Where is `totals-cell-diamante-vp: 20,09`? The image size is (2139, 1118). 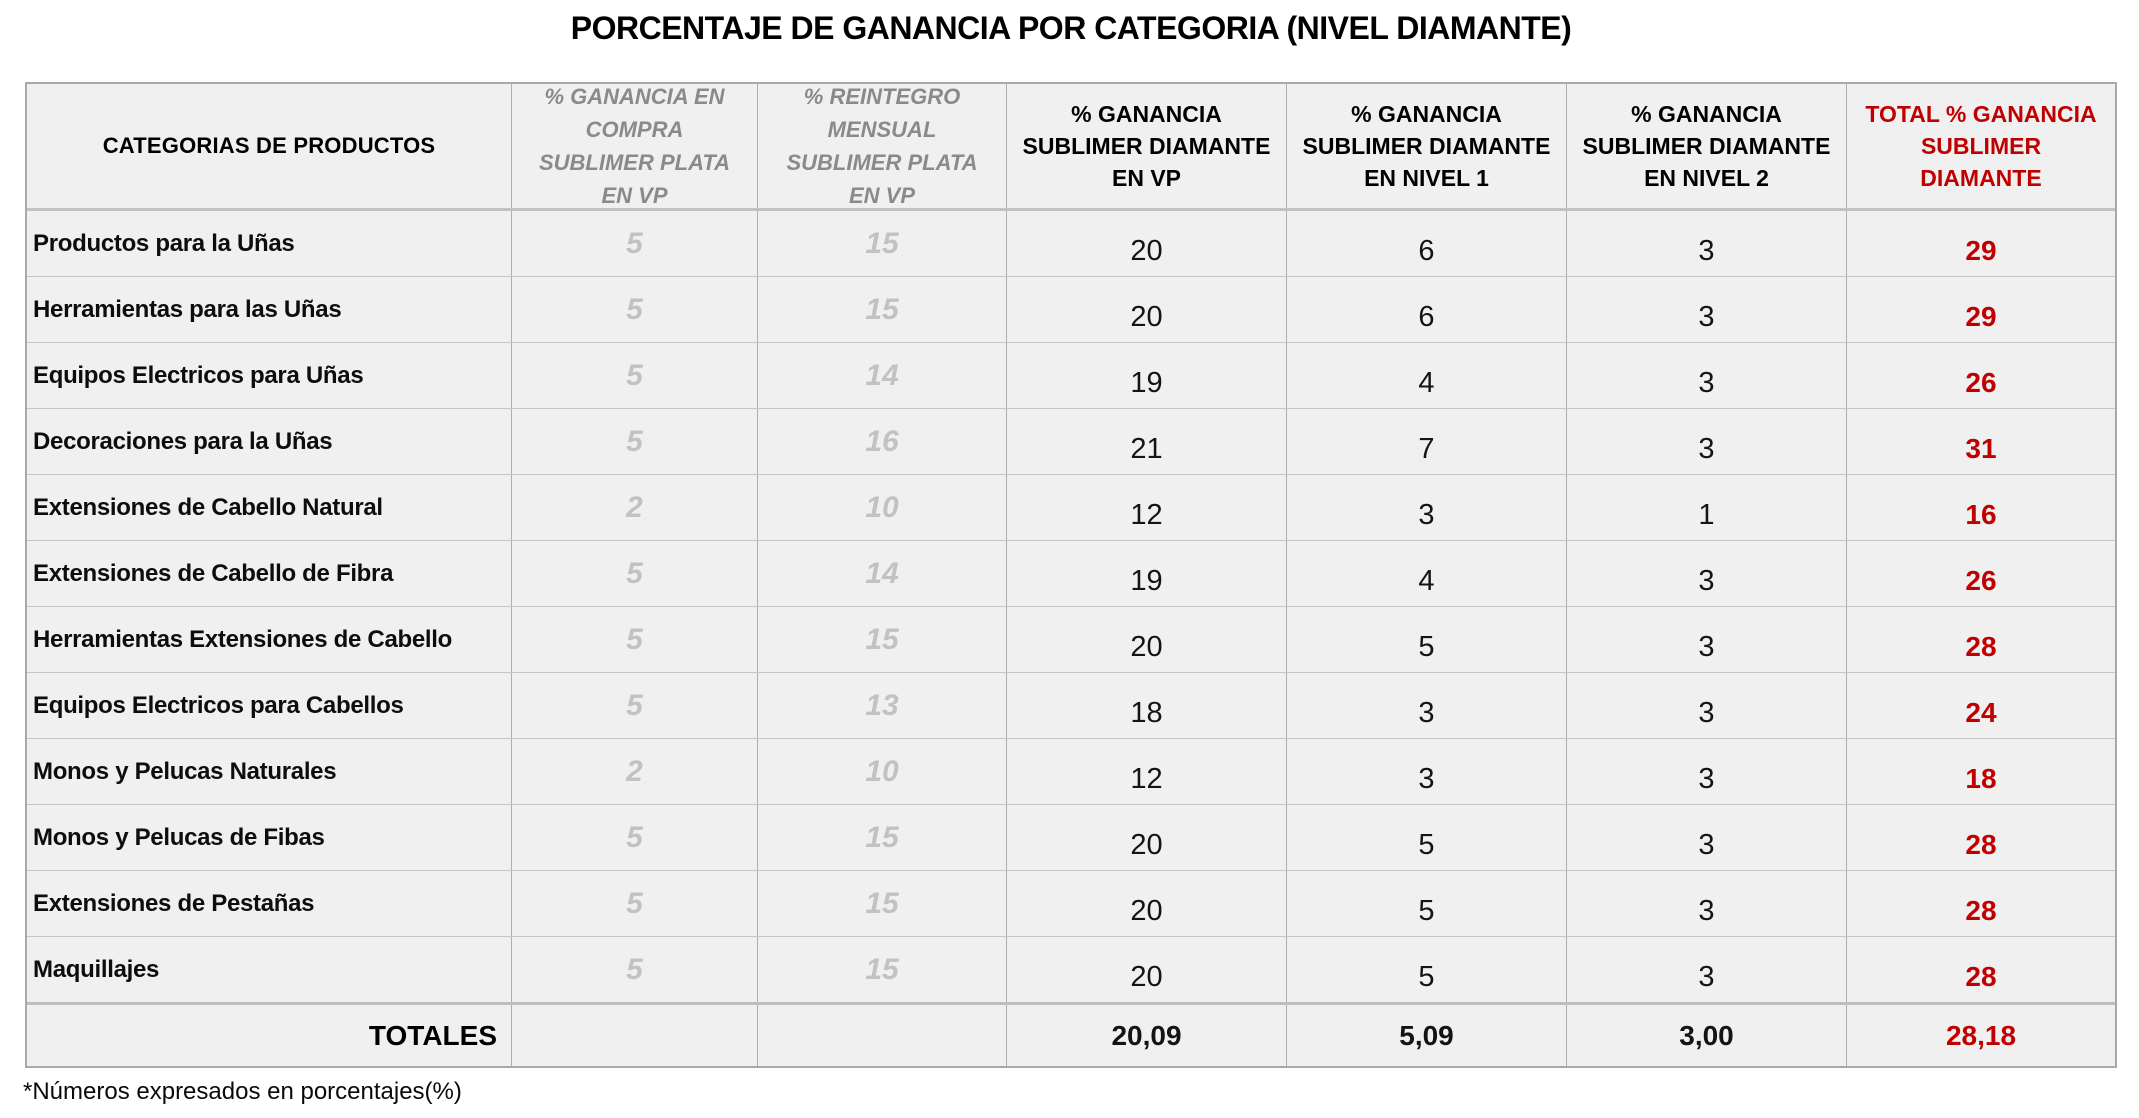
totals-cell-diamante-vp: 20,09 is located at coordinates (1147, 1035).